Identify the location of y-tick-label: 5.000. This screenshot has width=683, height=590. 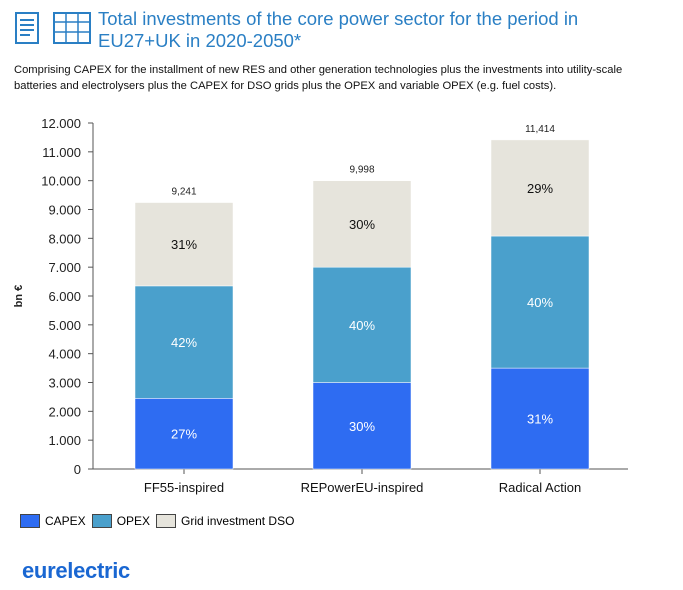
(64, 325).